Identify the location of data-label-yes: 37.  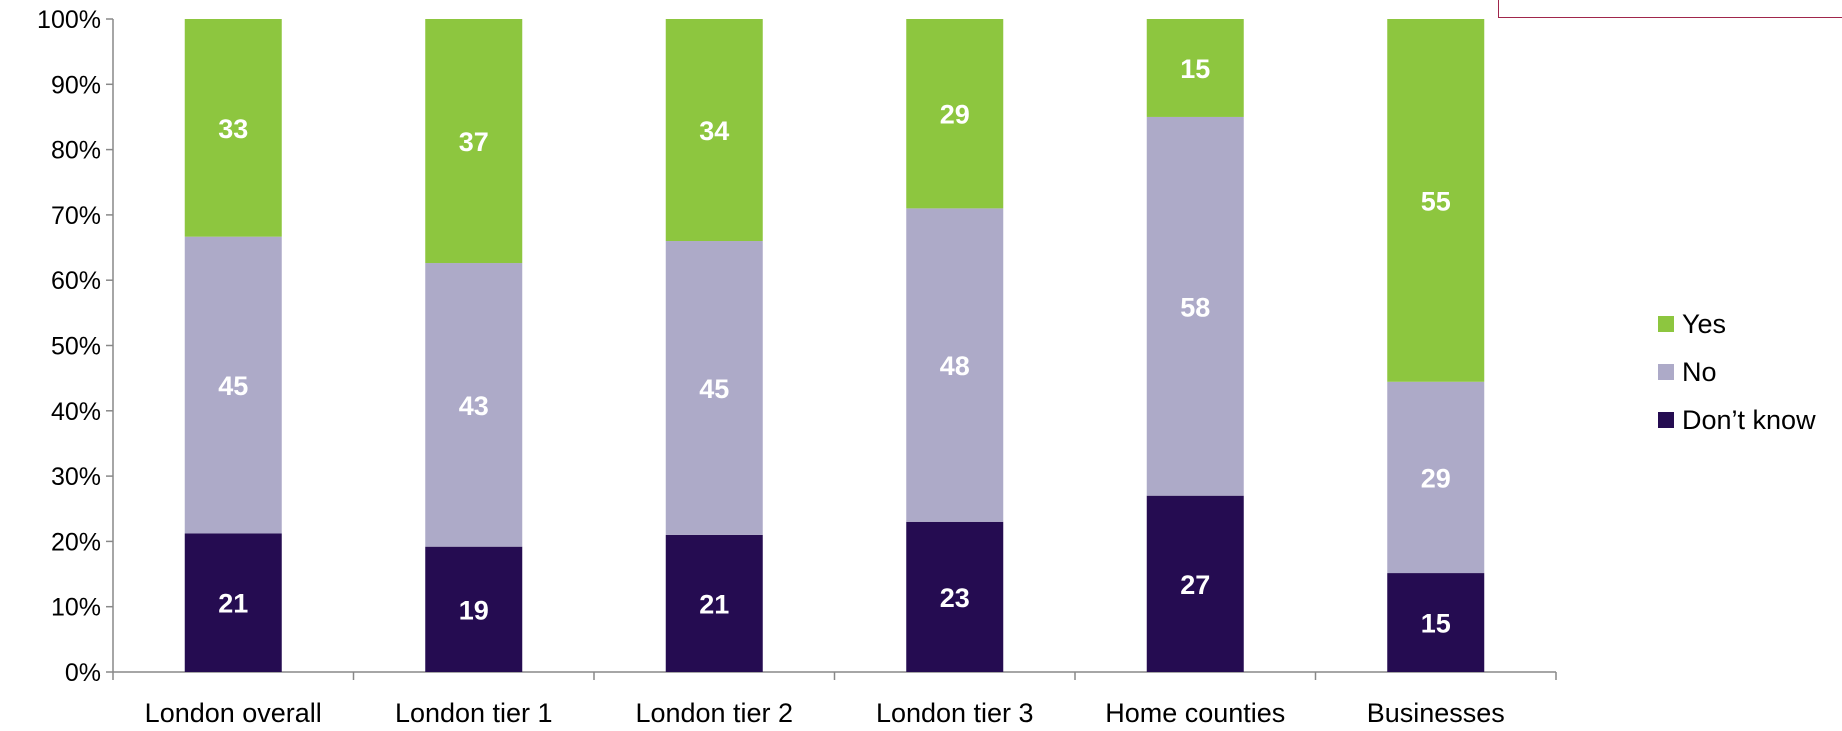
(474, 142).